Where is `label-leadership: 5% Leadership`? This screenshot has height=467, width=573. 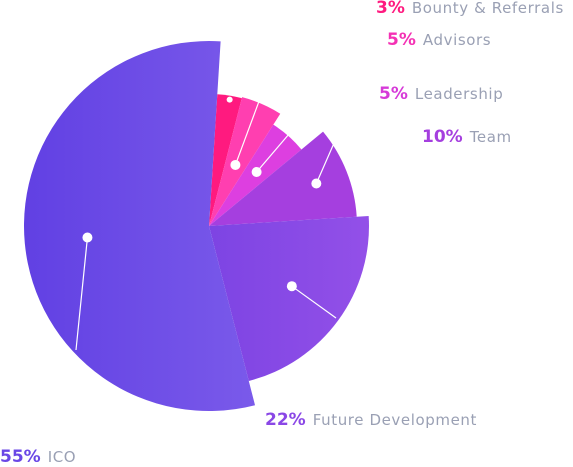
label-leadership: 5% Leadership is located at coordinates (441, 94).